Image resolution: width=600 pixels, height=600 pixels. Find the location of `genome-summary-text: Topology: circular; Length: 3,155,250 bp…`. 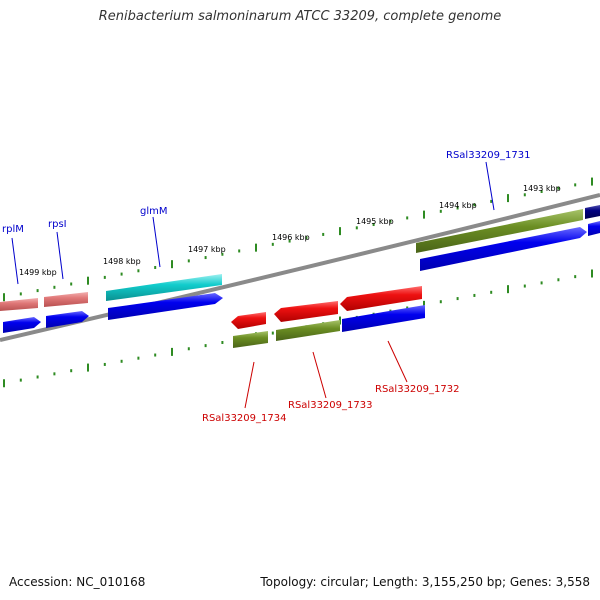

genome-summary-text: Topology: circular; Length: 3,155,250 bp… is located at coordinates (425, 582).